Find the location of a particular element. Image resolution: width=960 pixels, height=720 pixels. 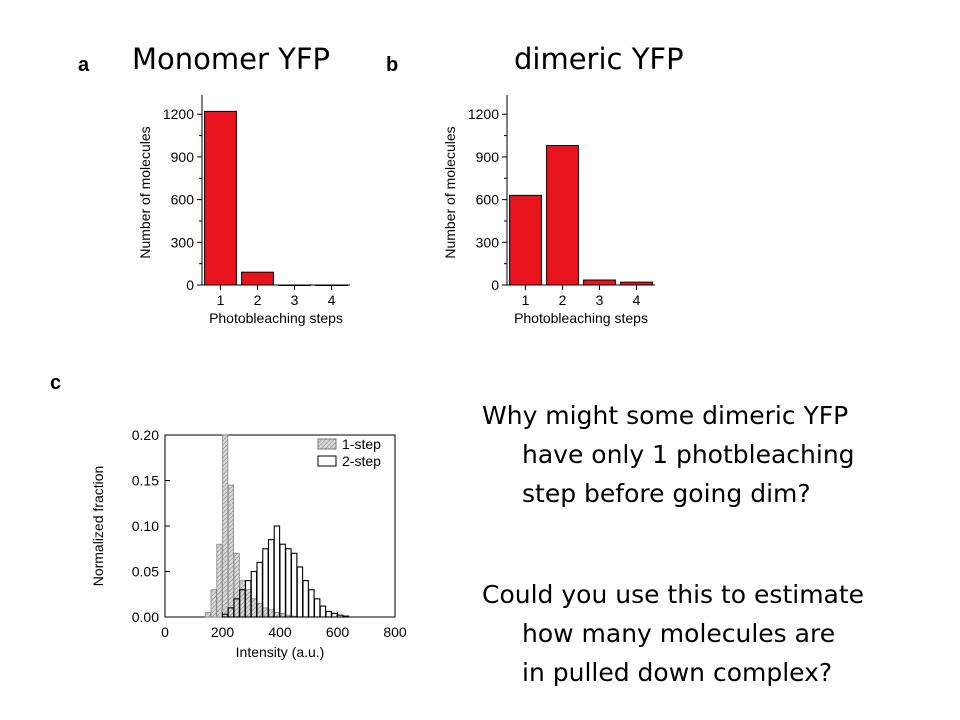

x-axis-label: Intensity (a.u.) is located at coordinates (280, 652).